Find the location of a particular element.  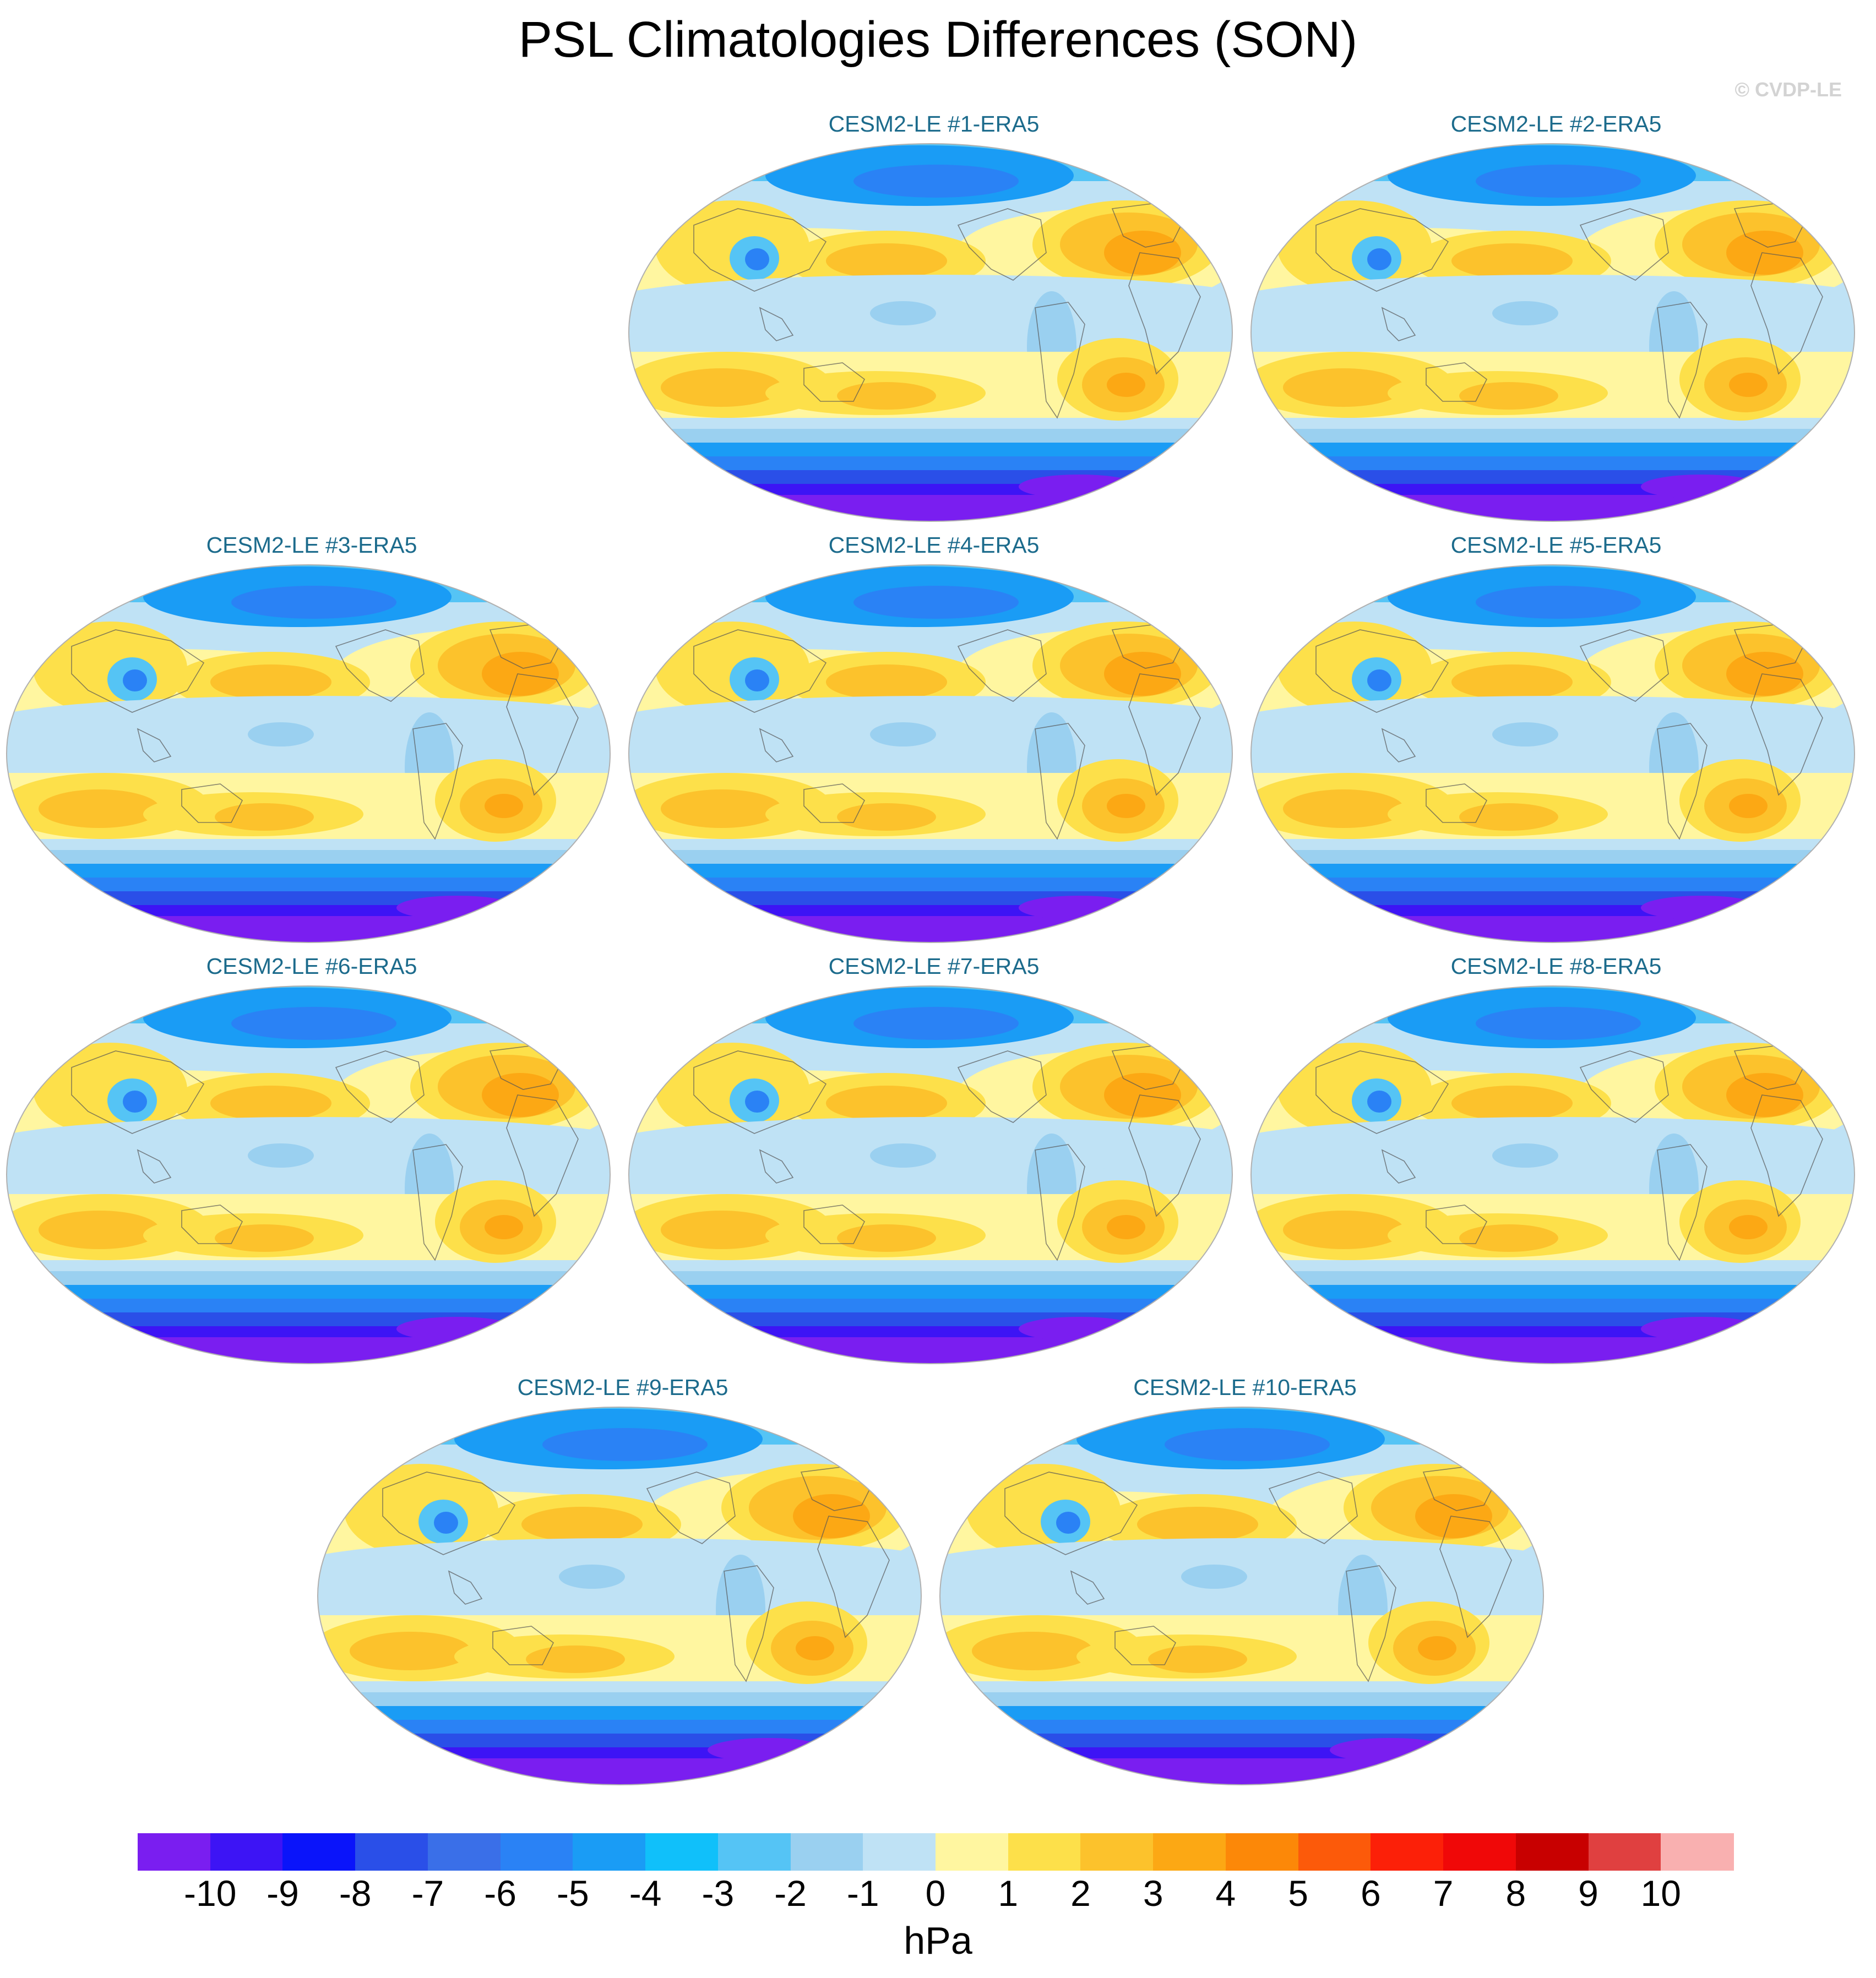

colorbar-tick-label: -6 is located at coordinates (500, 1893).